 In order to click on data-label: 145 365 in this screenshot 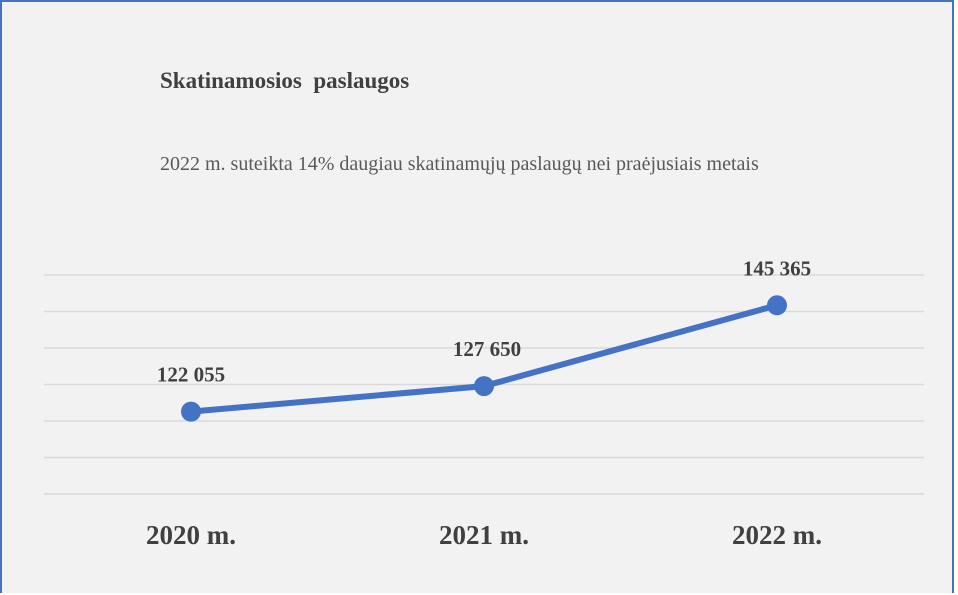, I will do `click(777, 268)`.